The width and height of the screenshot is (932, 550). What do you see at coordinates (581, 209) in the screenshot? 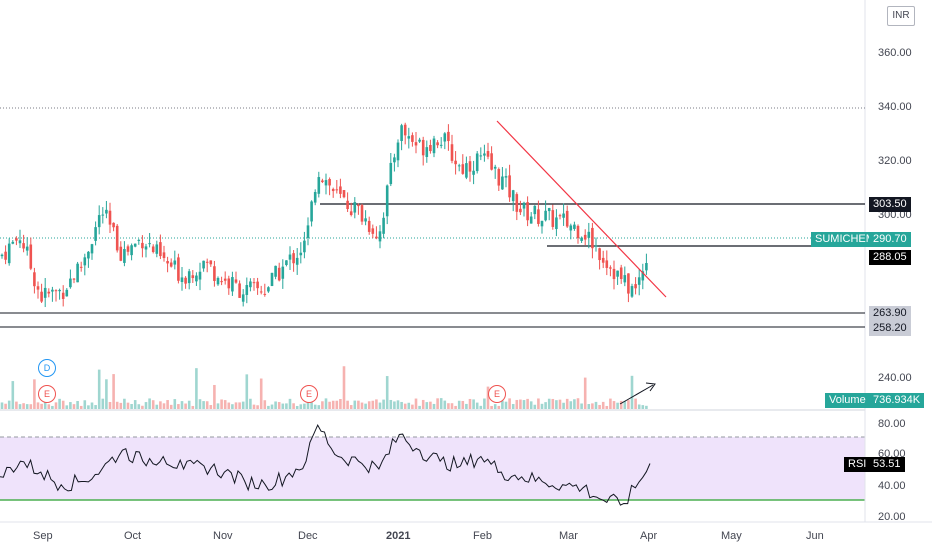
I see `descending-trendline` at bounding box center [581, 209].